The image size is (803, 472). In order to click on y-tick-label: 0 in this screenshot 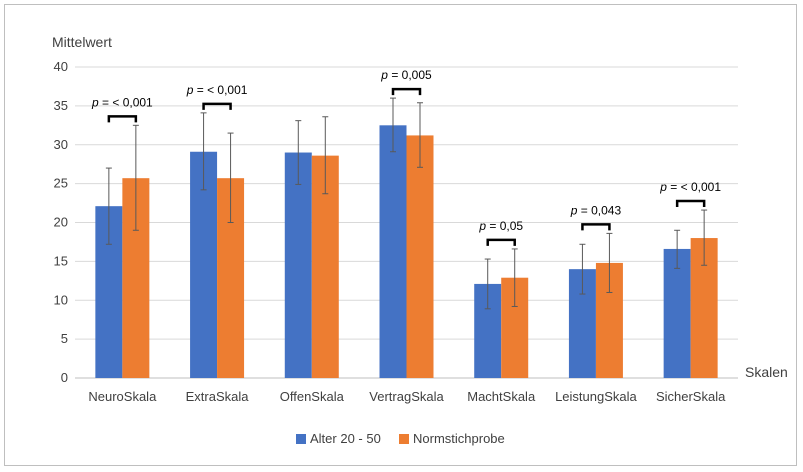, I will do `click(64, 377)`.